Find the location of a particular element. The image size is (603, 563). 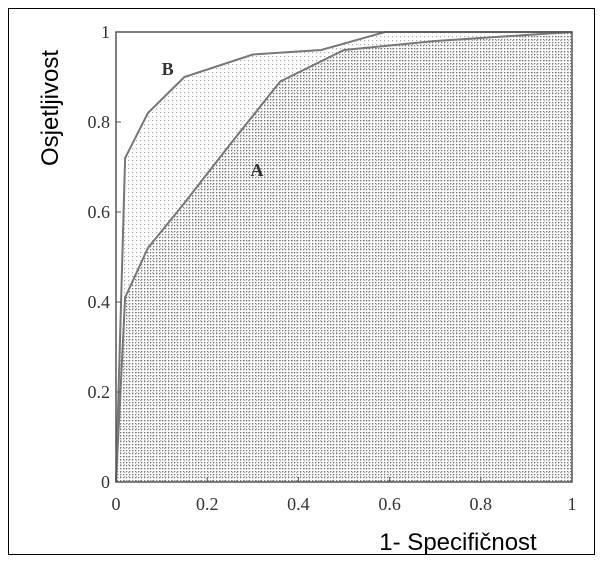

x-tick-label: 0 is located at coordinates (116, 504).